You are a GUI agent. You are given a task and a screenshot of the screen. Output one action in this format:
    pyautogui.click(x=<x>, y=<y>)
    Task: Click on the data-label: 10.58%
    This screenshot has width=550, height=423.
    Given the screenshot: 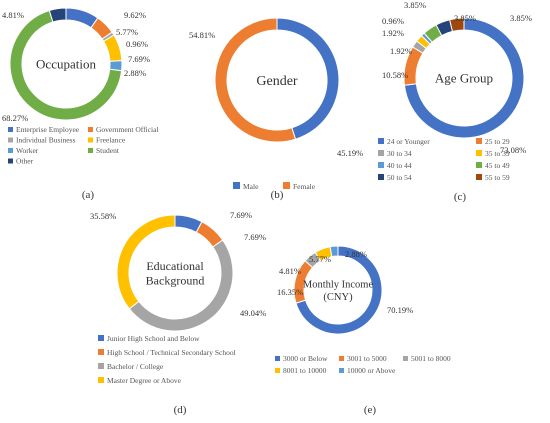 What is the action you would take?
    pyautogui.click(x=395, y=75)
    